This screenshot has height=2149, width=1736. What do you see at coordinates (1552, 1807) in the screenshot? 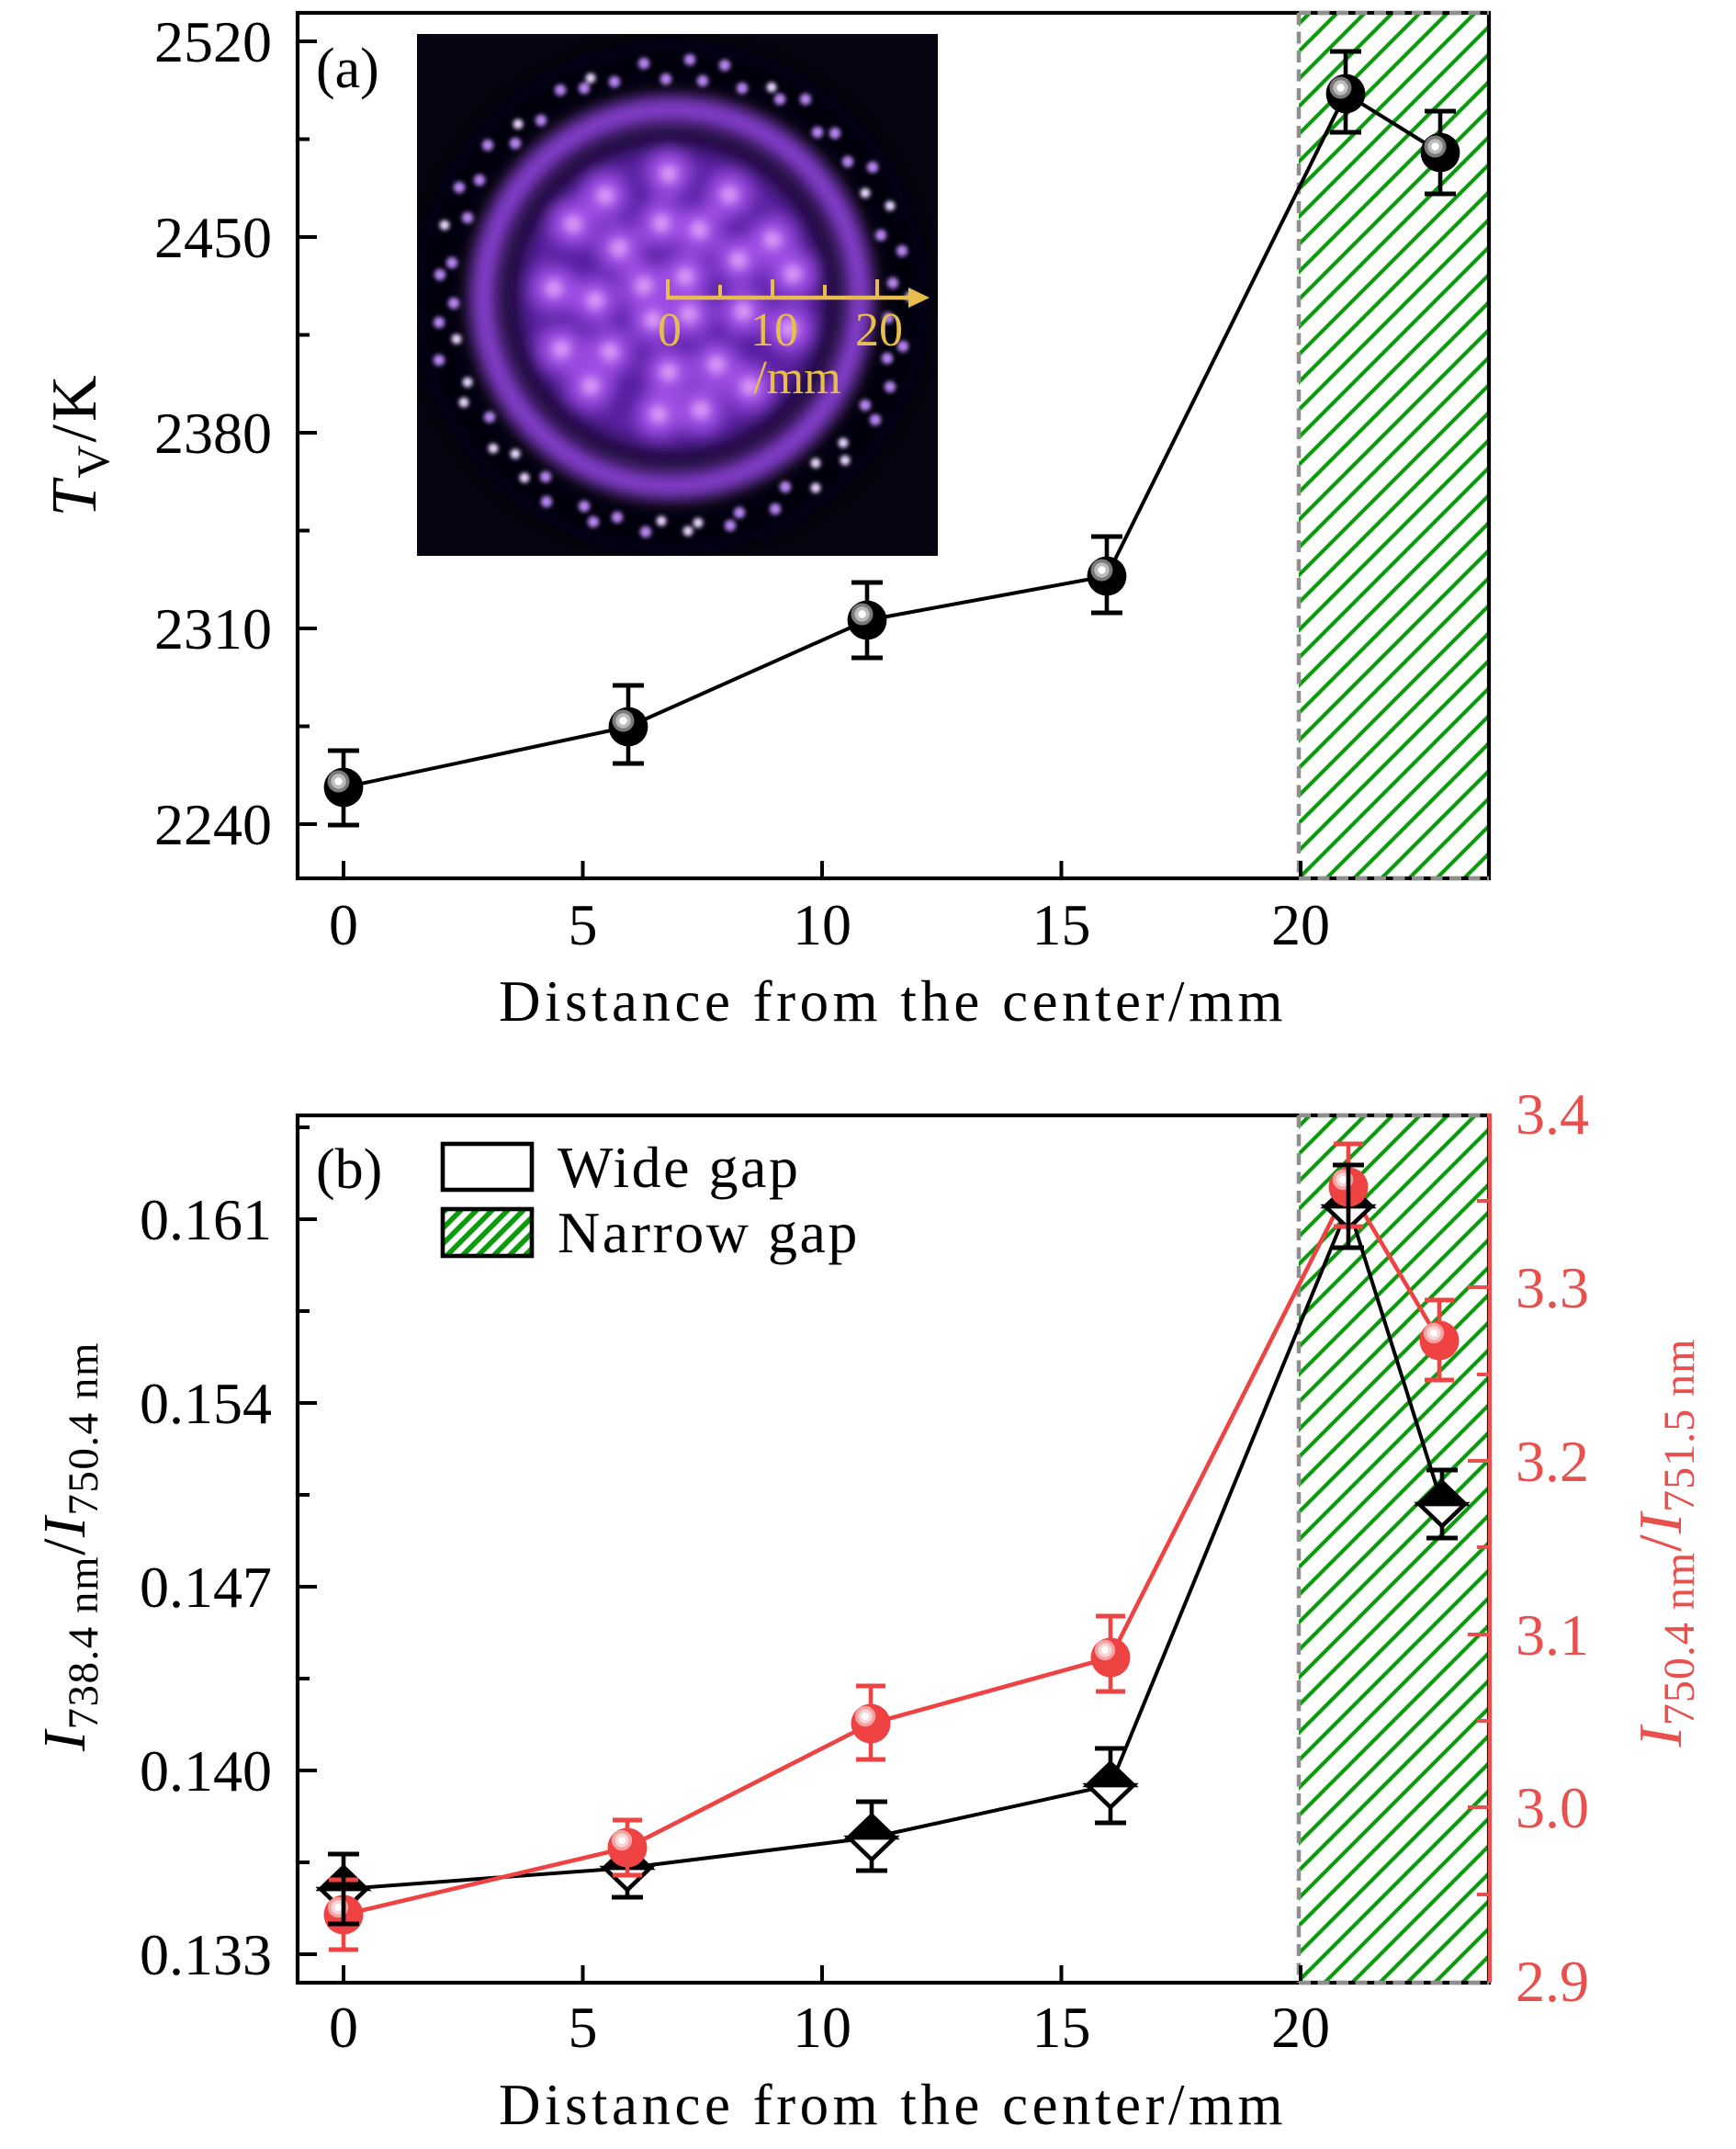
I see `svg-text: 3.0` at bounding box center [1552, 1807].